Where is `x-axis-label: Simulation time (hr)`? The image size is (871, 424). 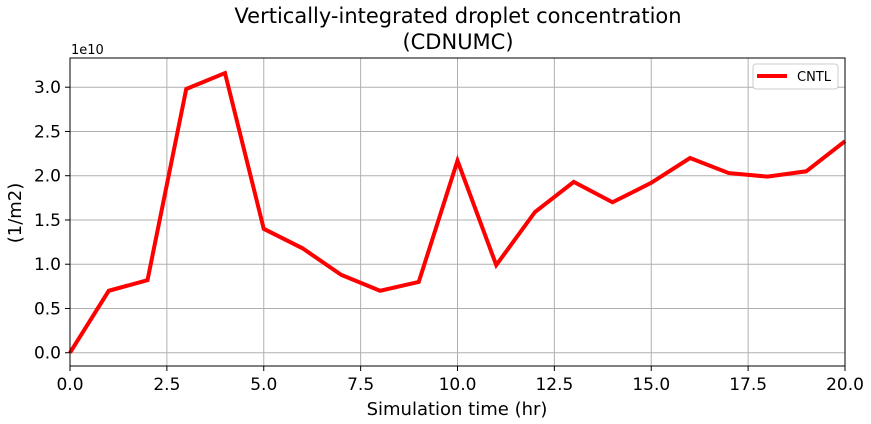 x-axis-label: Simulation time (hr) is located at coordinates (457, 409).